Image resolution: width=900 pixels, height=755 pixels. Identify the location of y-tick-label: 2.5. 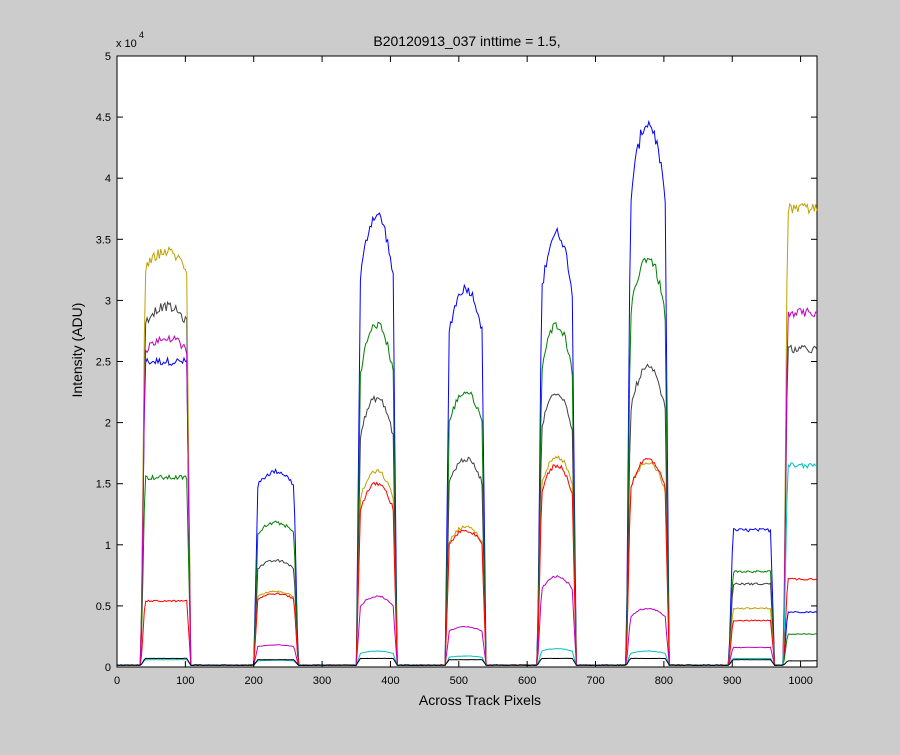
(103, 363).